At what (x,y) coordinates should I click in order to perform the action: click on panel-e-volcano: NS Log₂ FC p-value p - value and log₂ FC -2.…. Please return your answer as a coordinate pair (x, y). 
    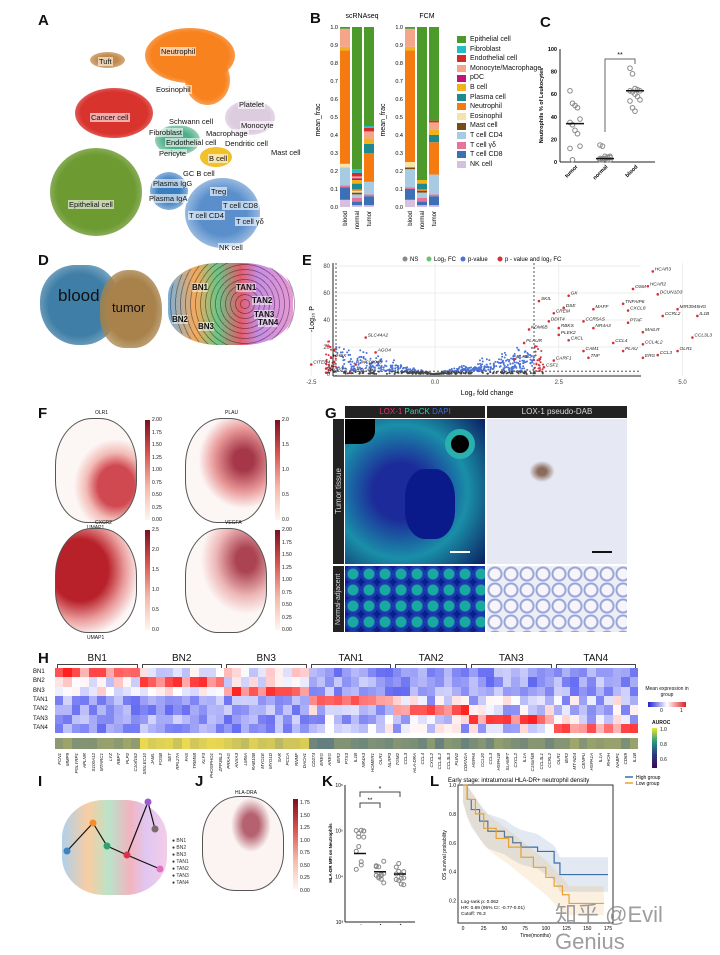
    Looking at the image, I should click on (509, 326).